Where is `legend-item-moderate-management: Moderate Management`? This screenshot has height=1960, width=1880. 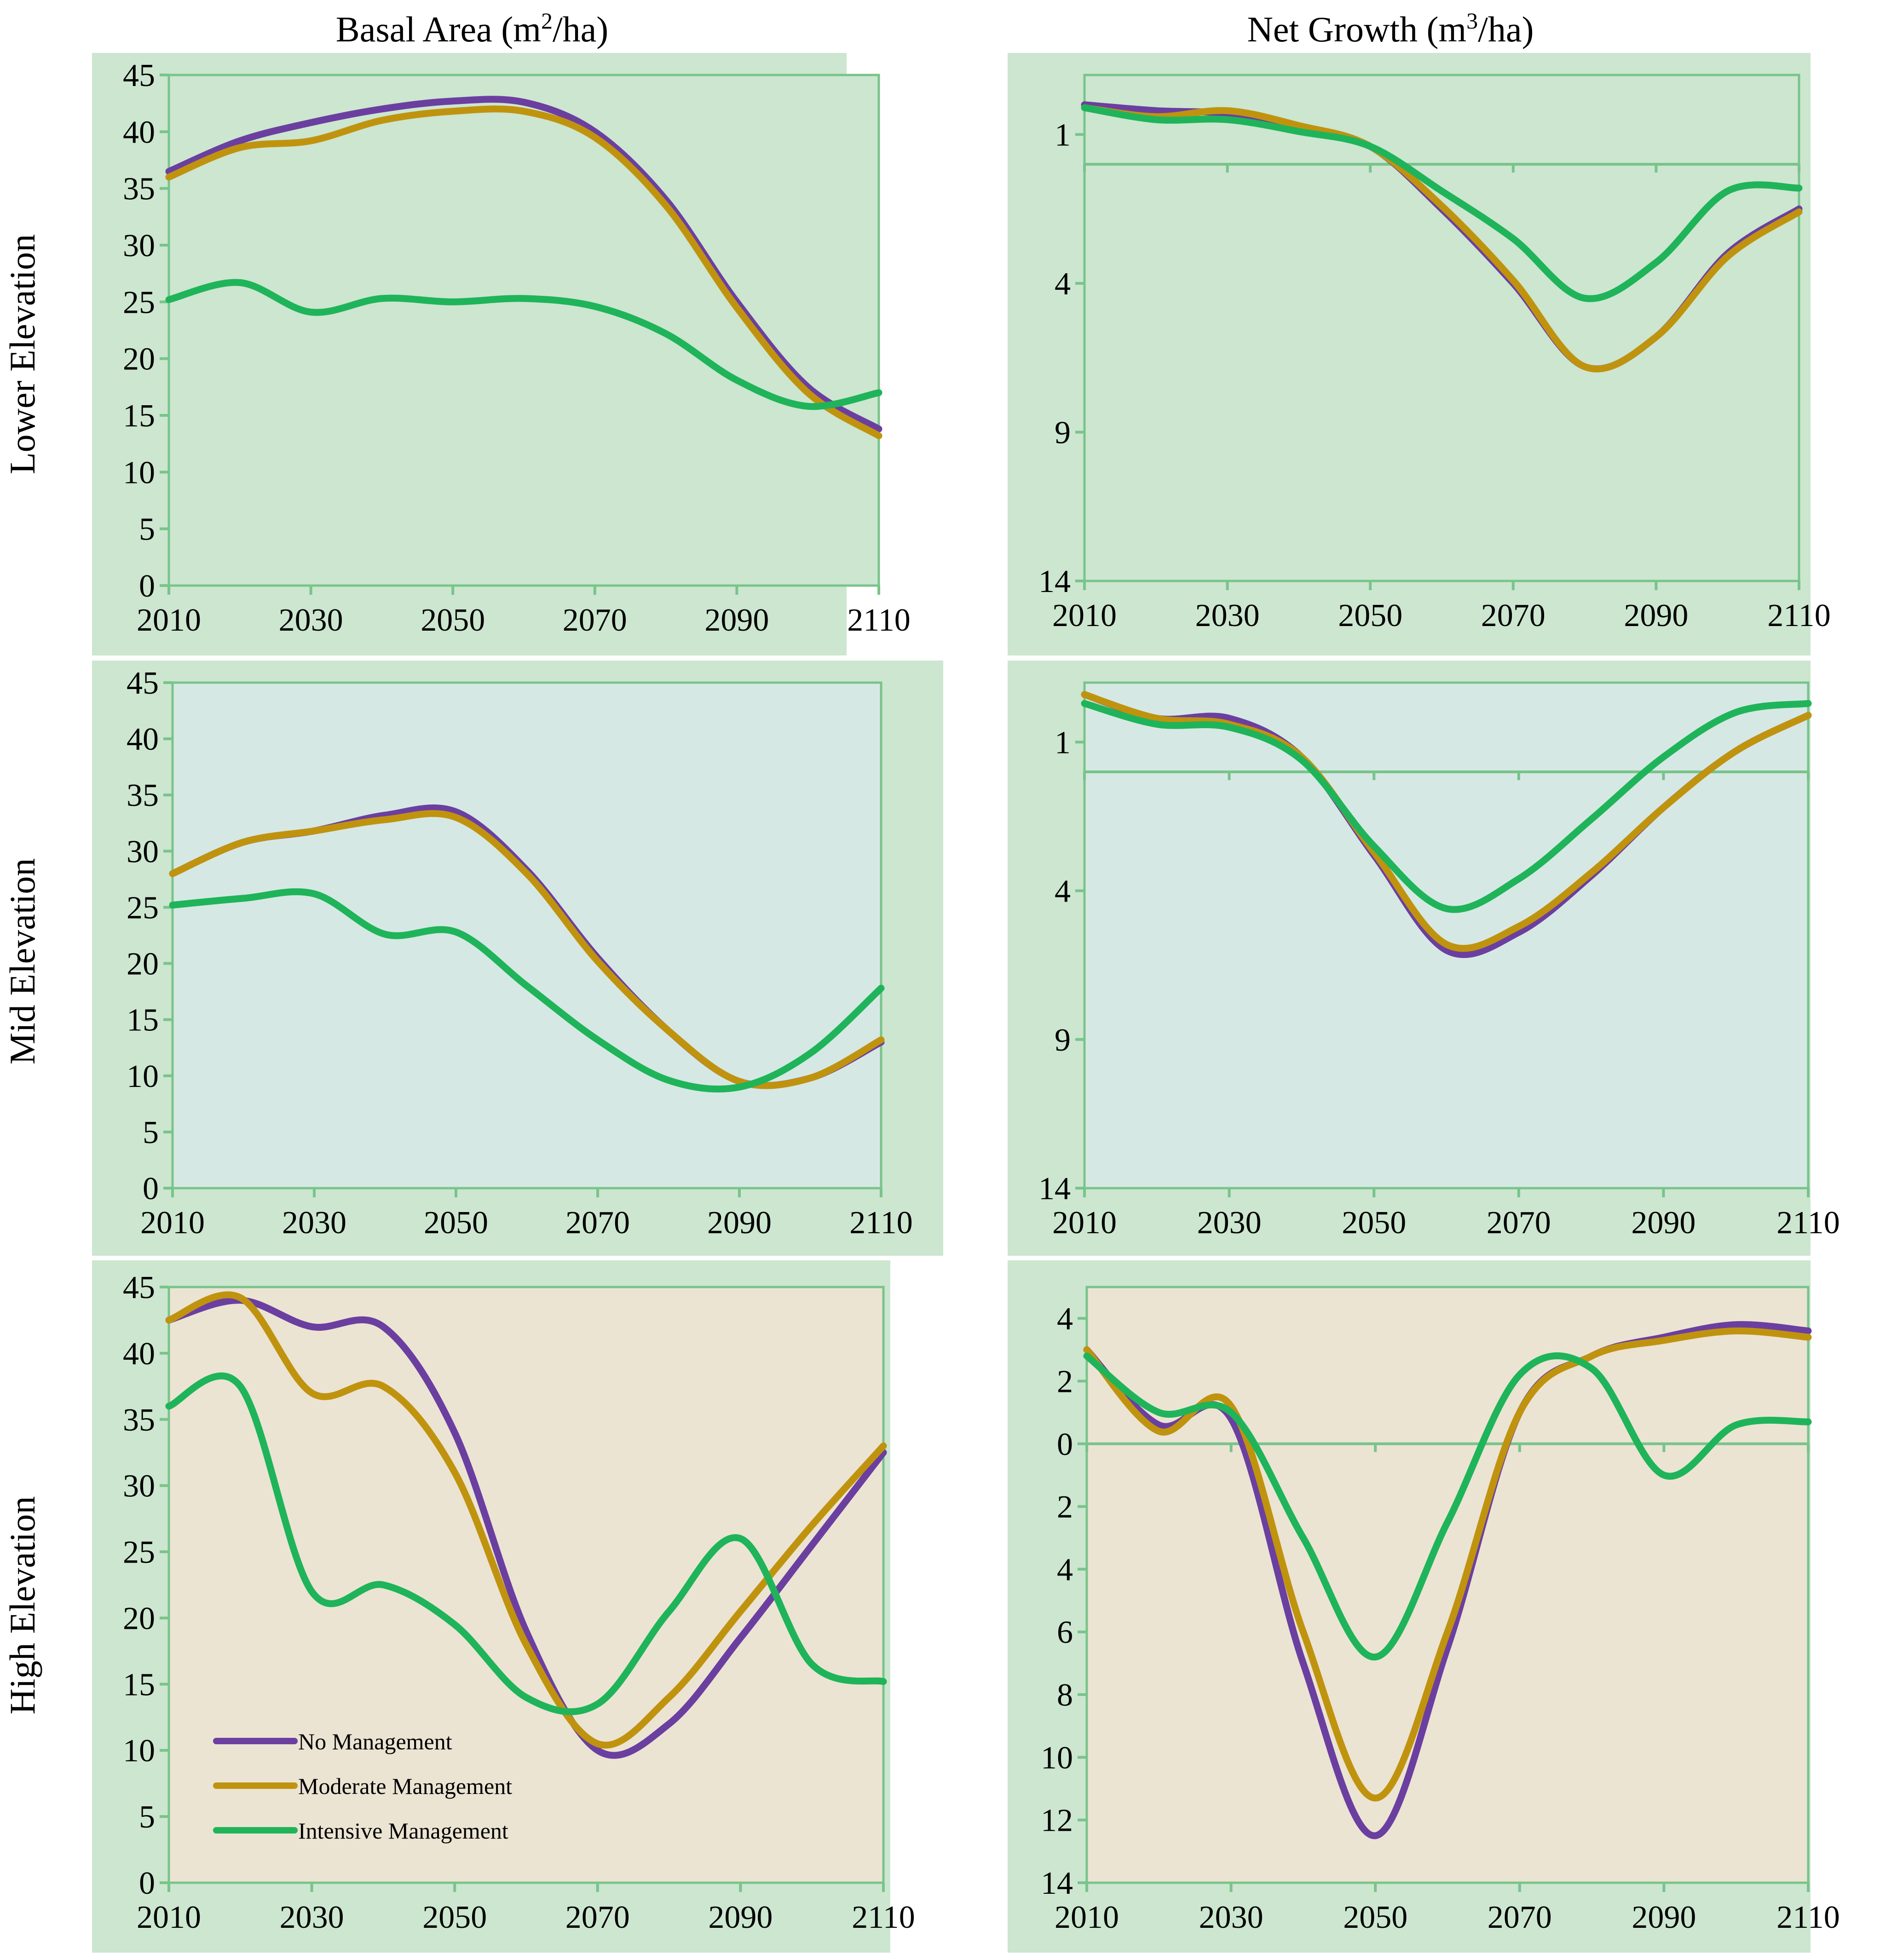
legend-item-moderate-management: Moderate Management is located at coordinates (363, 1786).